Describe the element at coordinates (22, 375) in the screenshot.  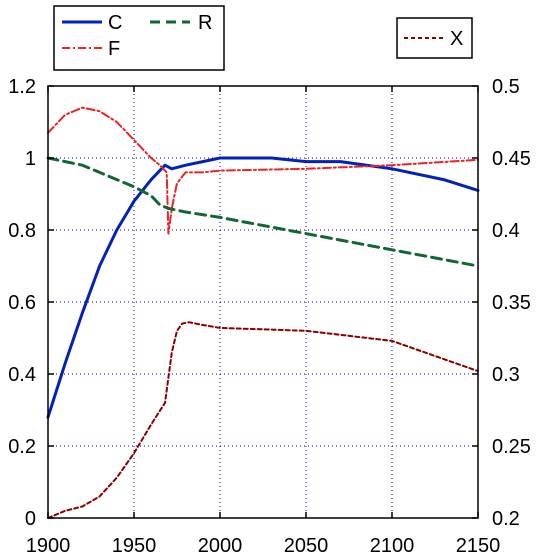
I see `y-left-tick-label: 0.4` at that location.